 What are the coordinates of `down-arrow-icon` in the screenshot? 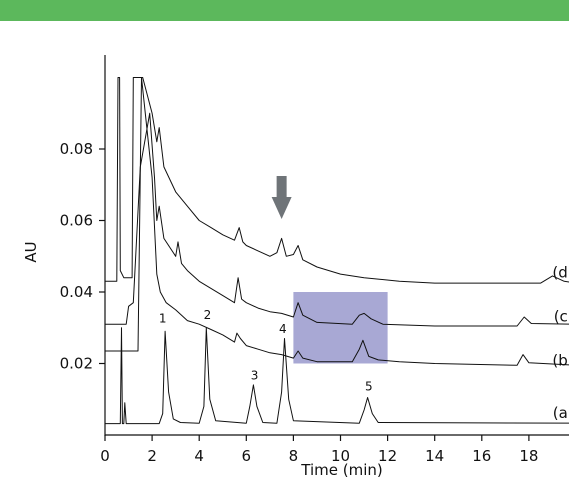 It's located at (281, 197).